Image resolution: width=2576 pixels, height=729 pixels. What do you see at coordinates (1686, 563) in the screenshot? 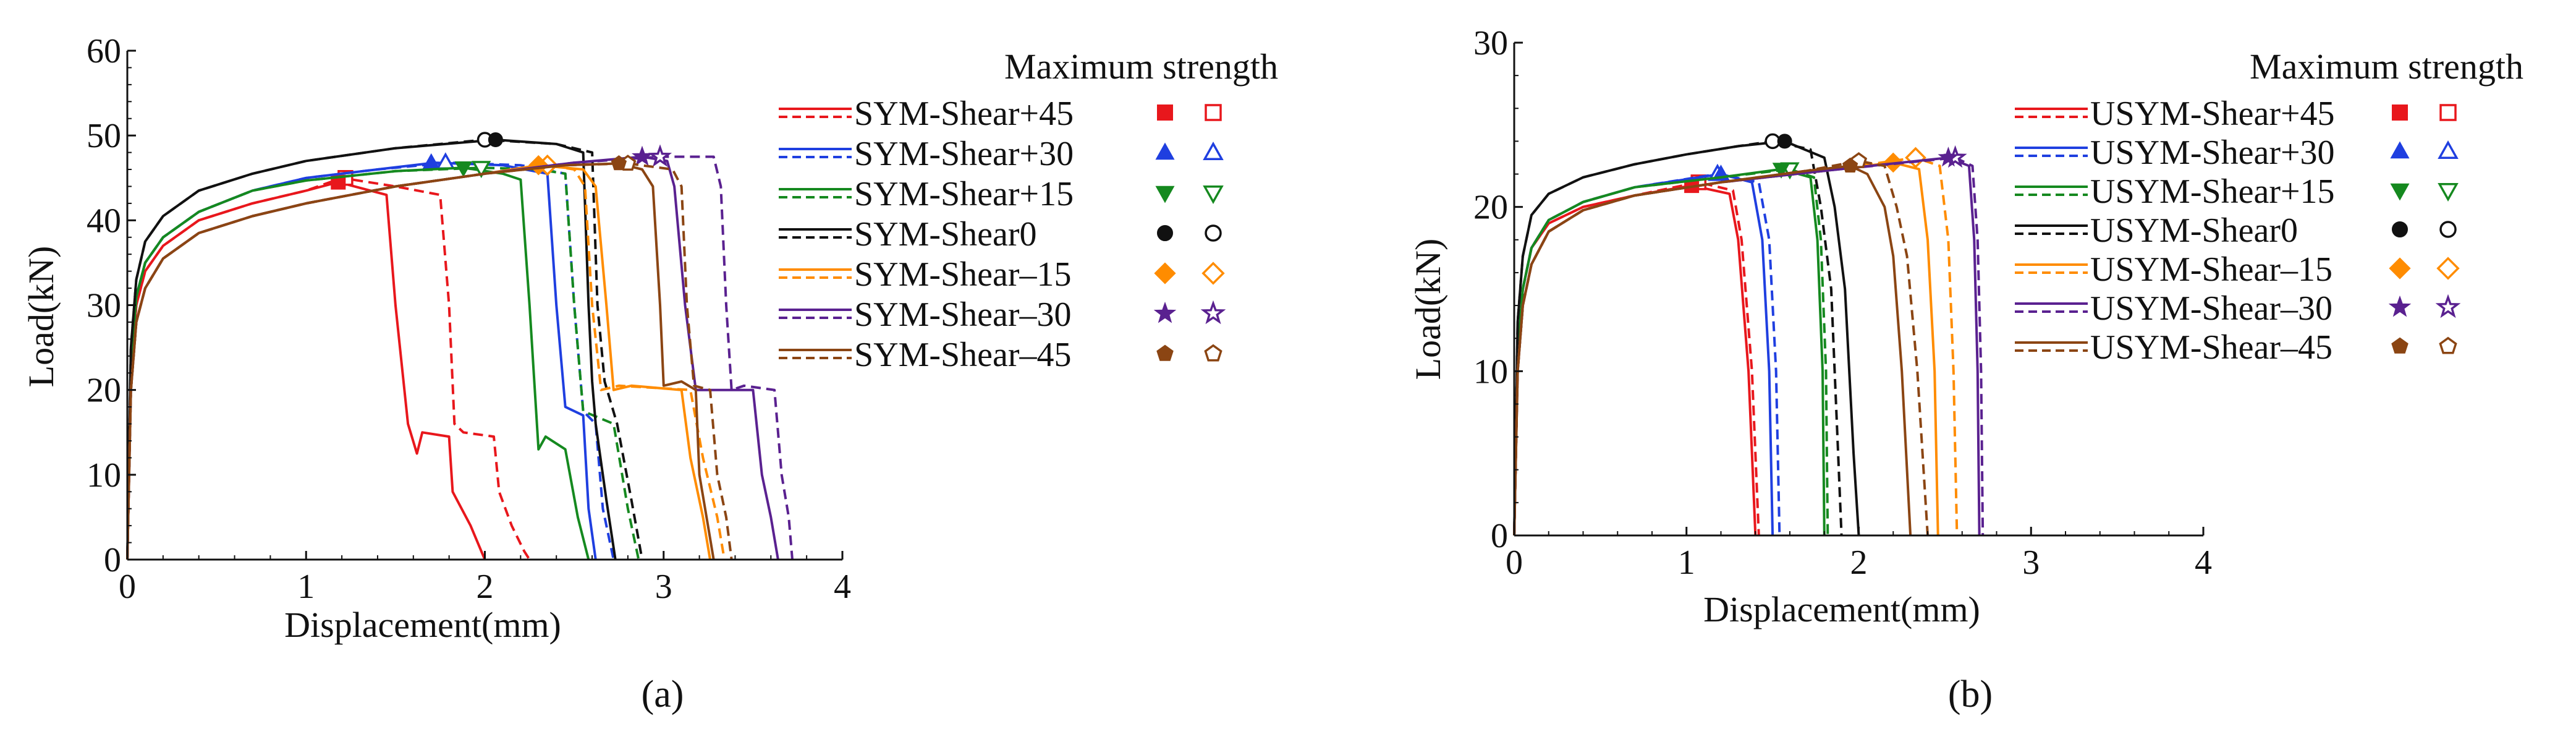
I see `x-tick-label: 1` at bounding box center [1686, 563].